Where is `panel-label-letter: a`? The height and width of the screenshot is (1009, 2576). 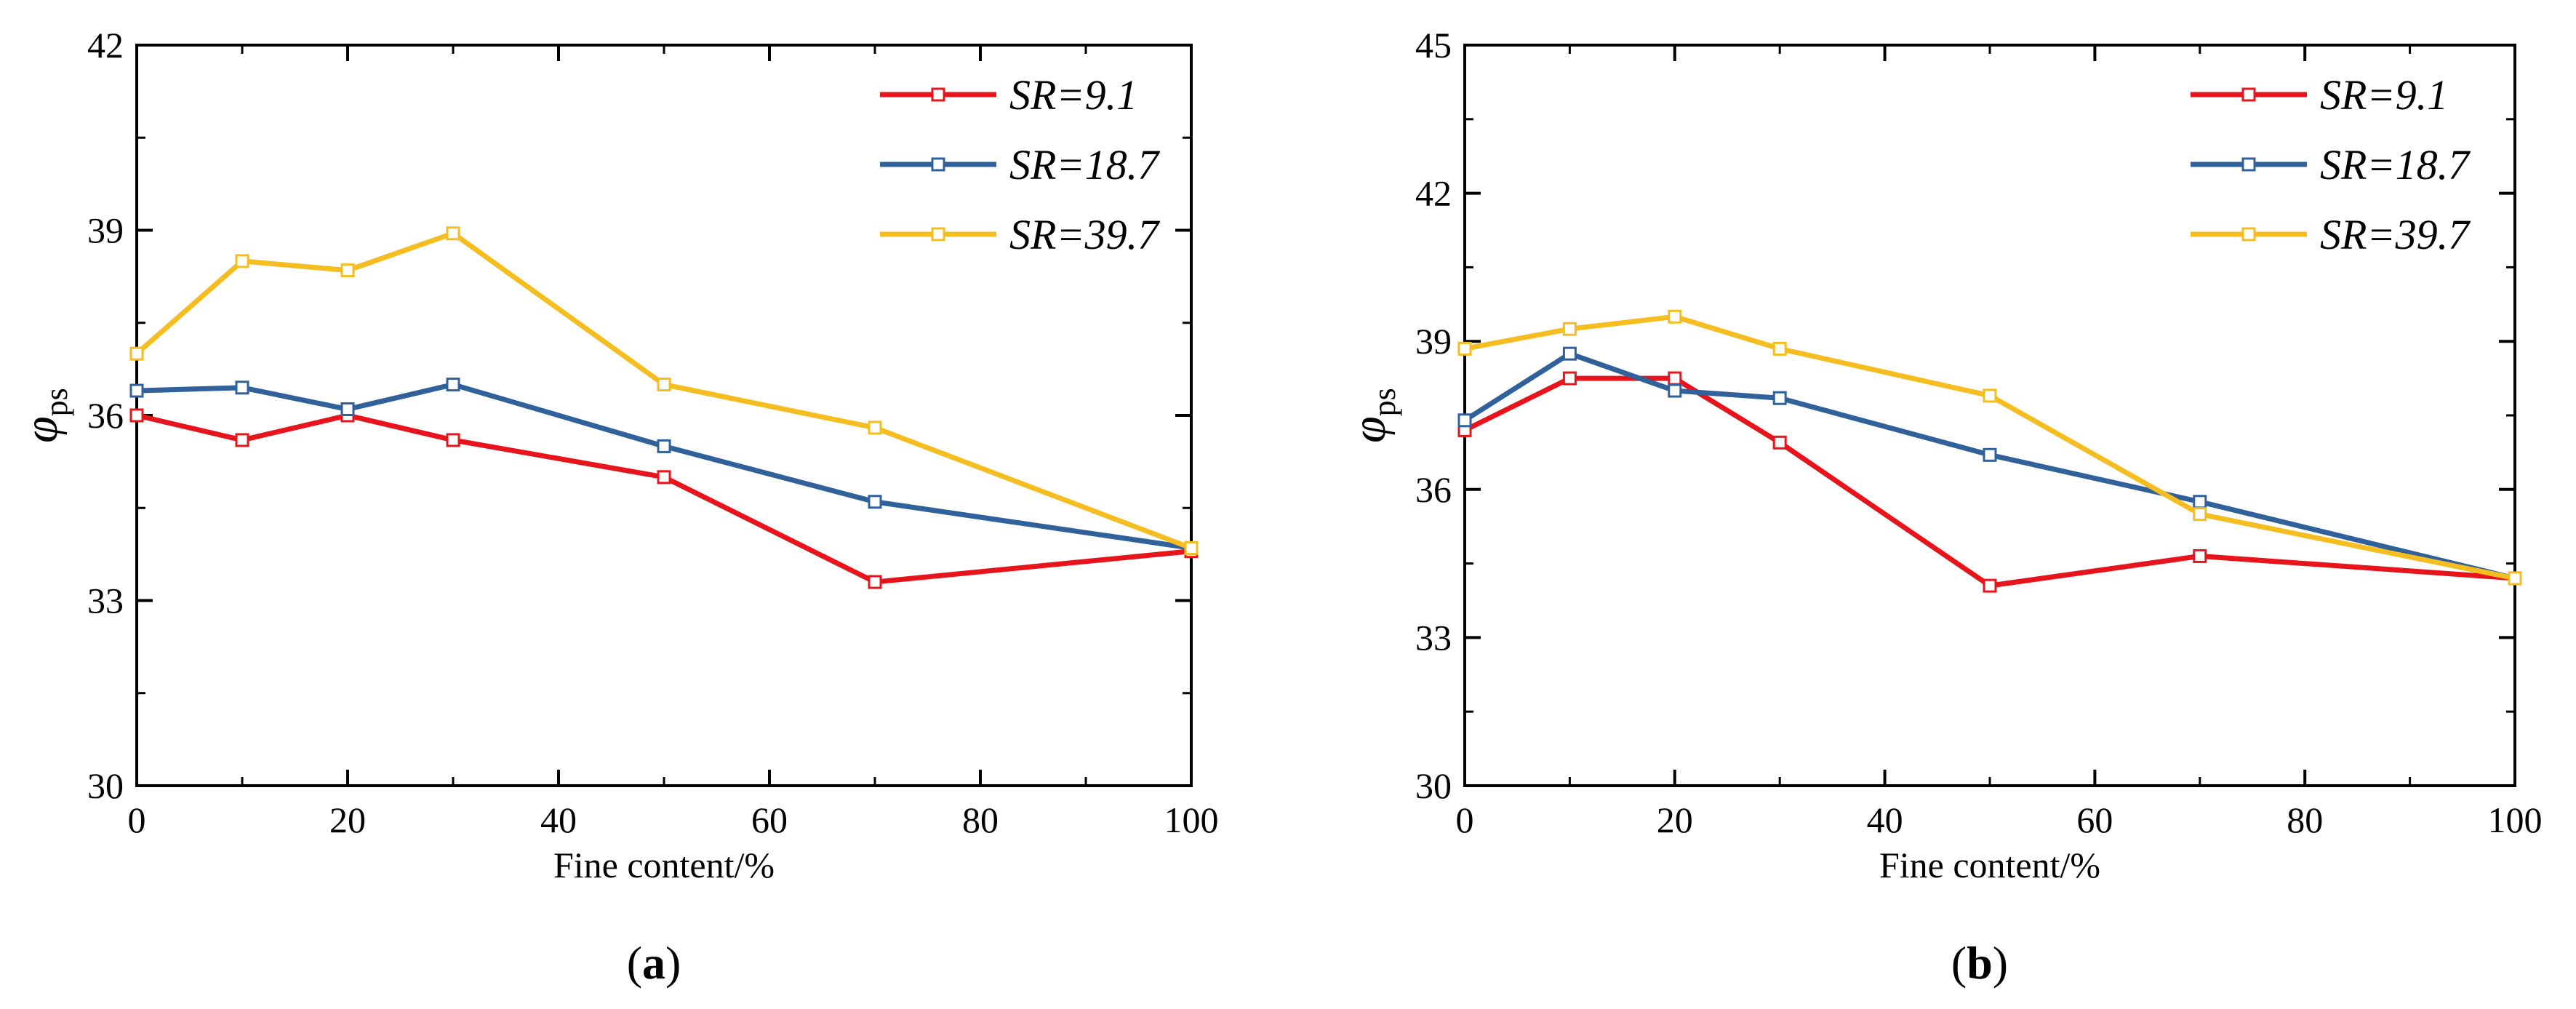 panel-label-letter: a is located at coordinates (653, 963).